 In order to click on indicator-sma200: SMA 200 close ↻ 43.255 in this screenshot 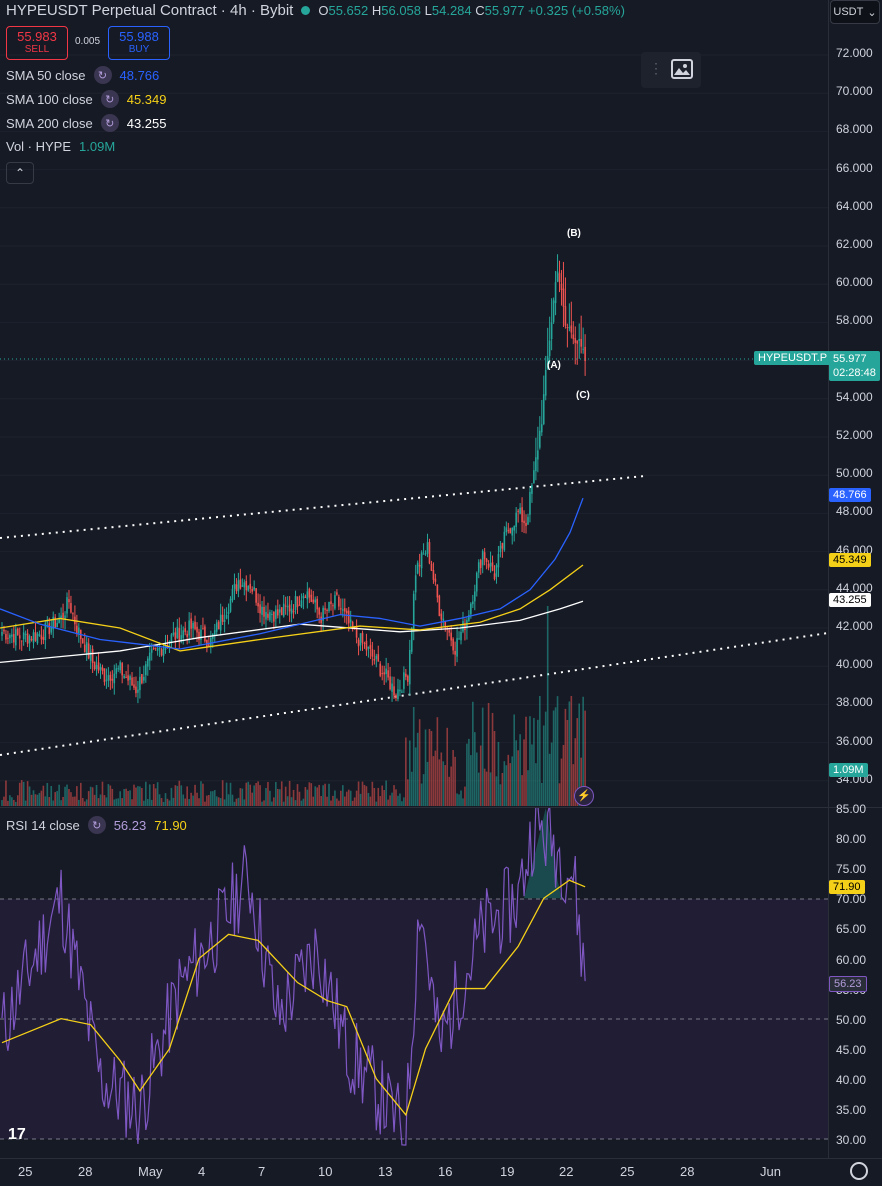, I will do `click(86, 123)`.